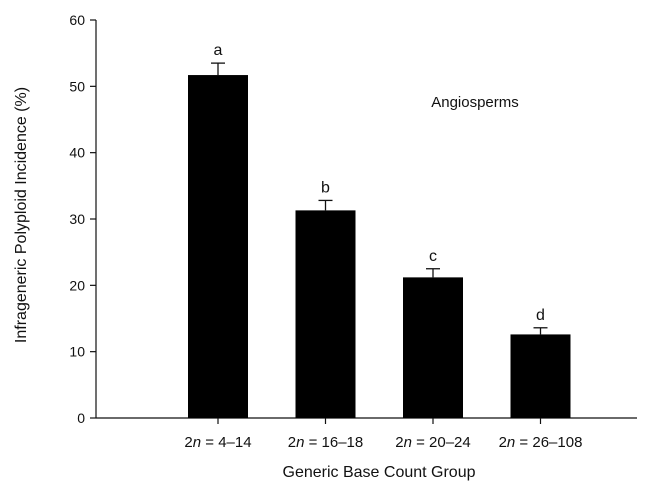 This screenshot has width=663, height=483. Describe the element at coordinates (77, 285) in the screenshot. I see `y-tick-label: 20` at that location.